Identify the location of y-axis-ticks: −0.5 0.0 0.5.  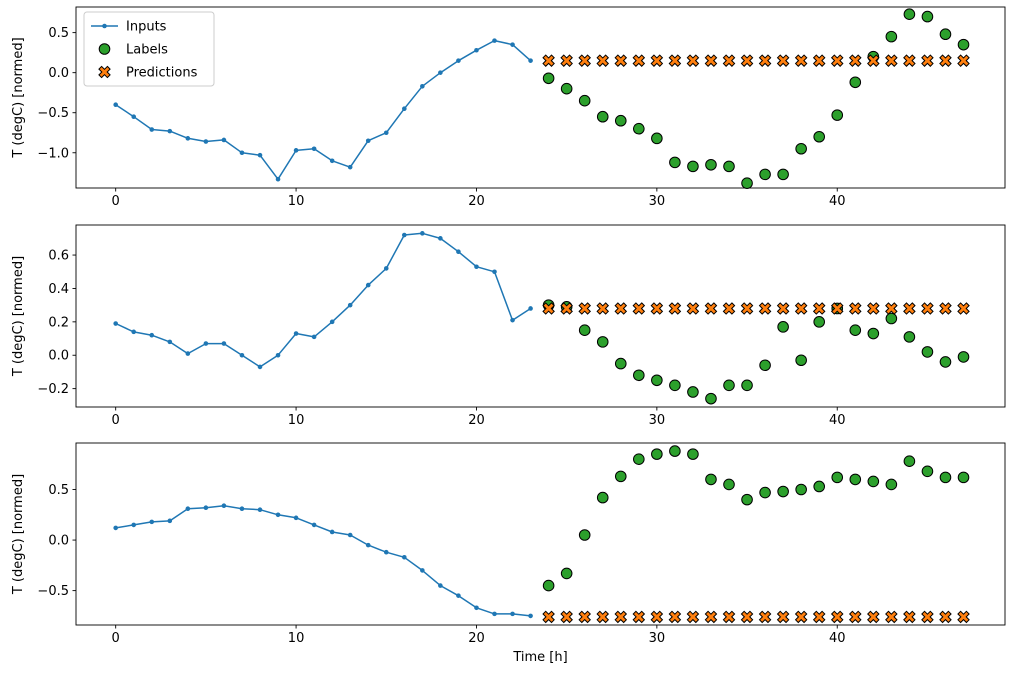
(56, 541).